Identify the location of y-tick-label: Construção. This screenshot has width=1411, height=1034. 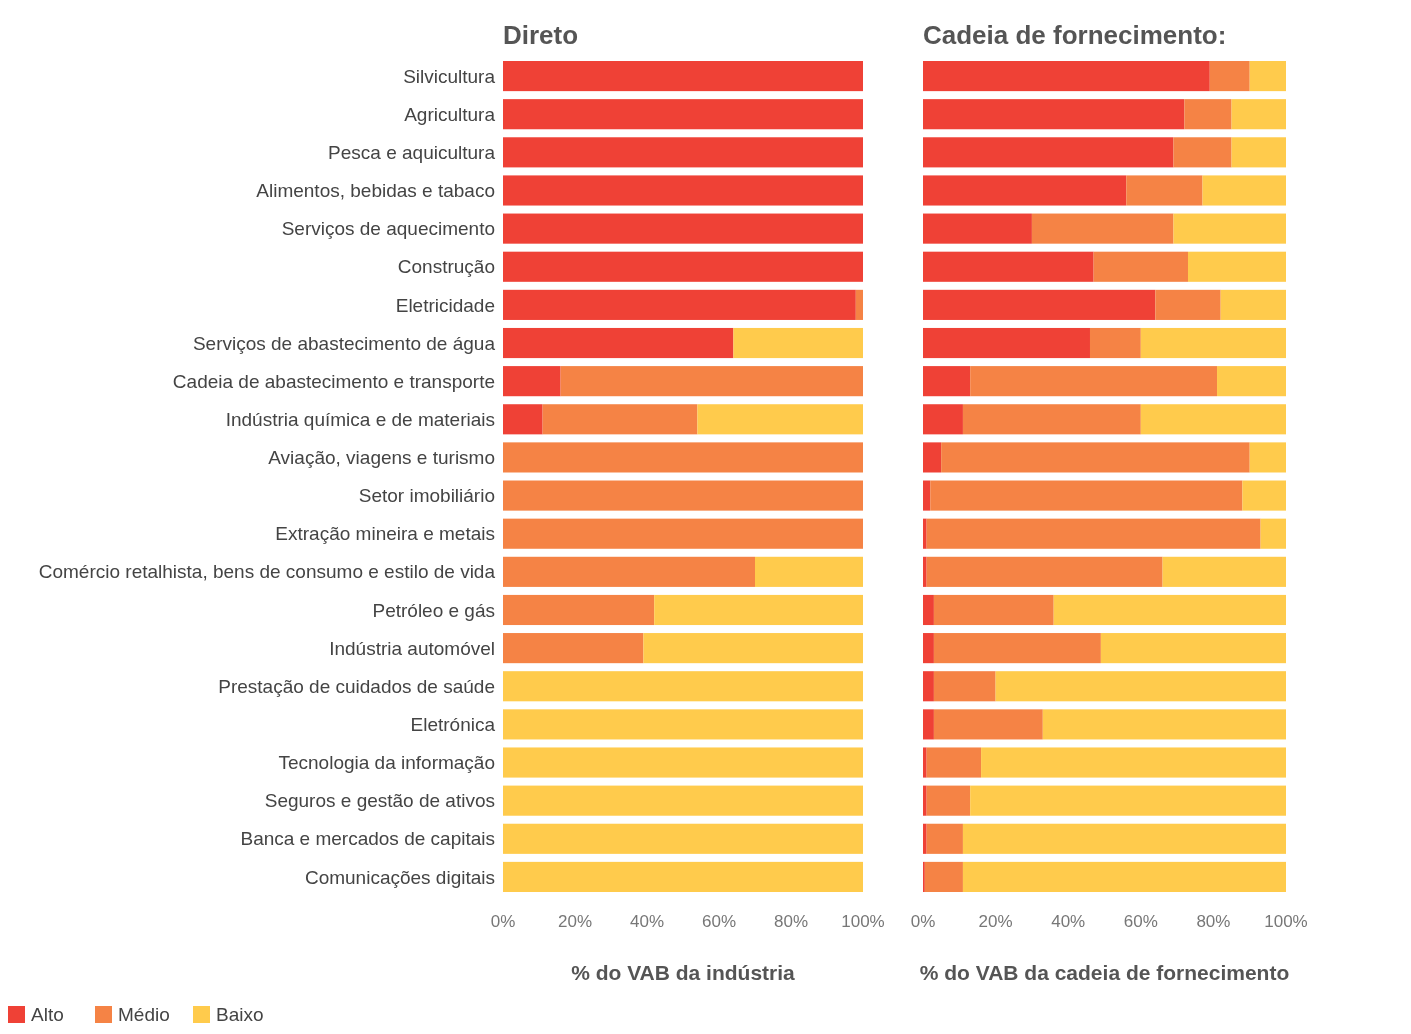
(446, 267).